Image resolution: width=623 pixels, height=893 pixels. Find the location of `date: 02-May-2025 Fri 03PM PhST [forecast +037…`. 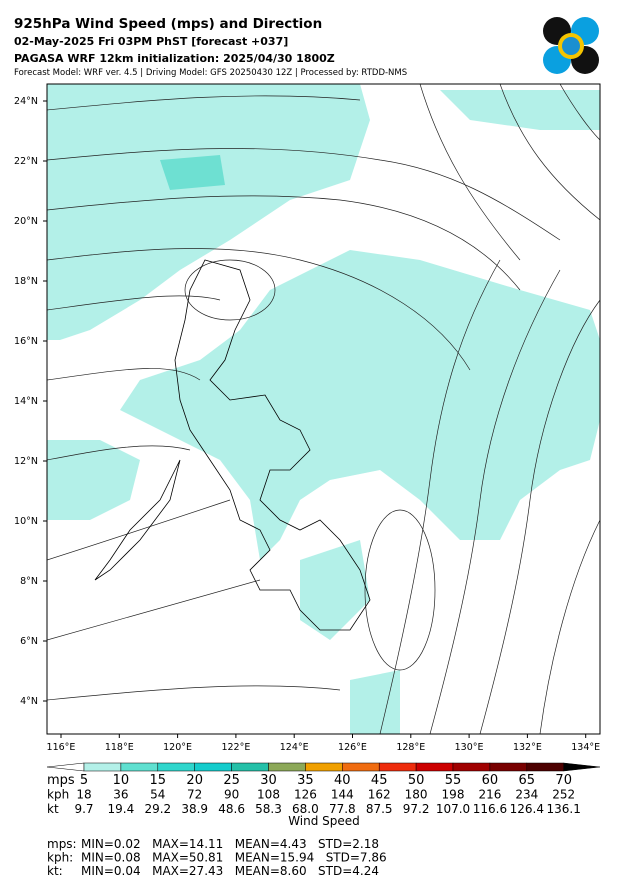

date: 02-May-2025 Fri 03PM PhST [forecast +037… is located at coordinates (151, 41).